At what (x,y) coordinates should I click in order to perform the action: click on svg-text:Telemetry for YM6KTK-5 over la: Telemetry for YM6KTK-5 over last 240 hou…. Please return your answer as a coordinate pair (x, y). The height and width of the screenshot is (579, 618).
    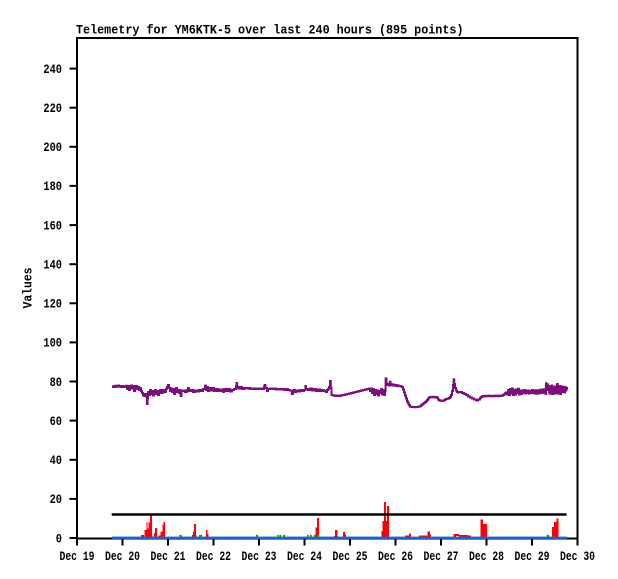
    Looking at the image, I should click on (270, 31).